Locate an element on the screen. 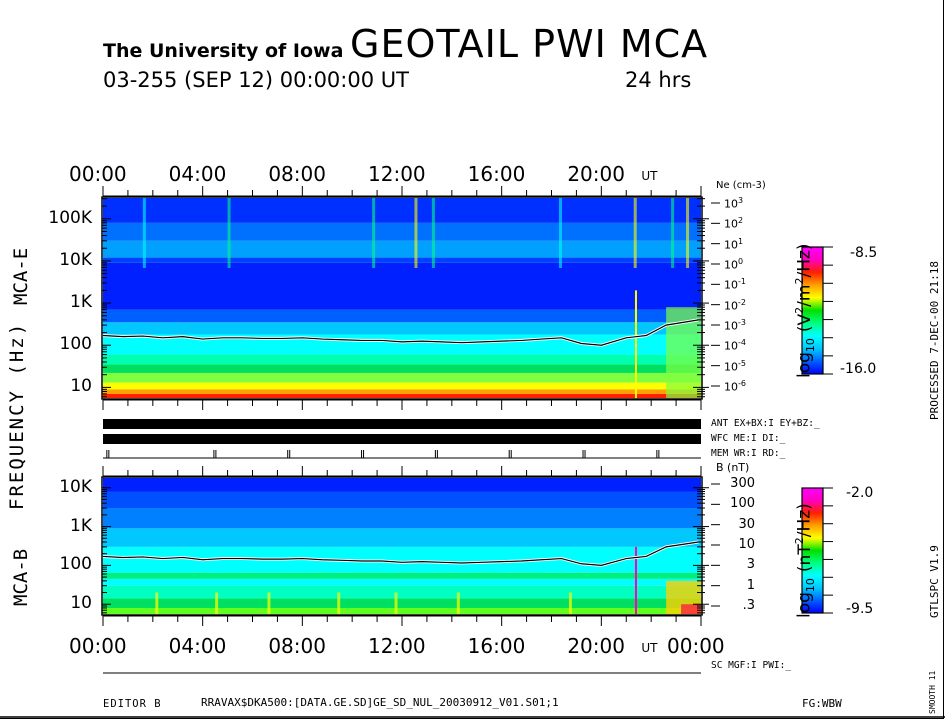 This screenshot has width=945, height=720. plot-title: GEOTAIL PWI MCA is located at coordinates (529, 44).